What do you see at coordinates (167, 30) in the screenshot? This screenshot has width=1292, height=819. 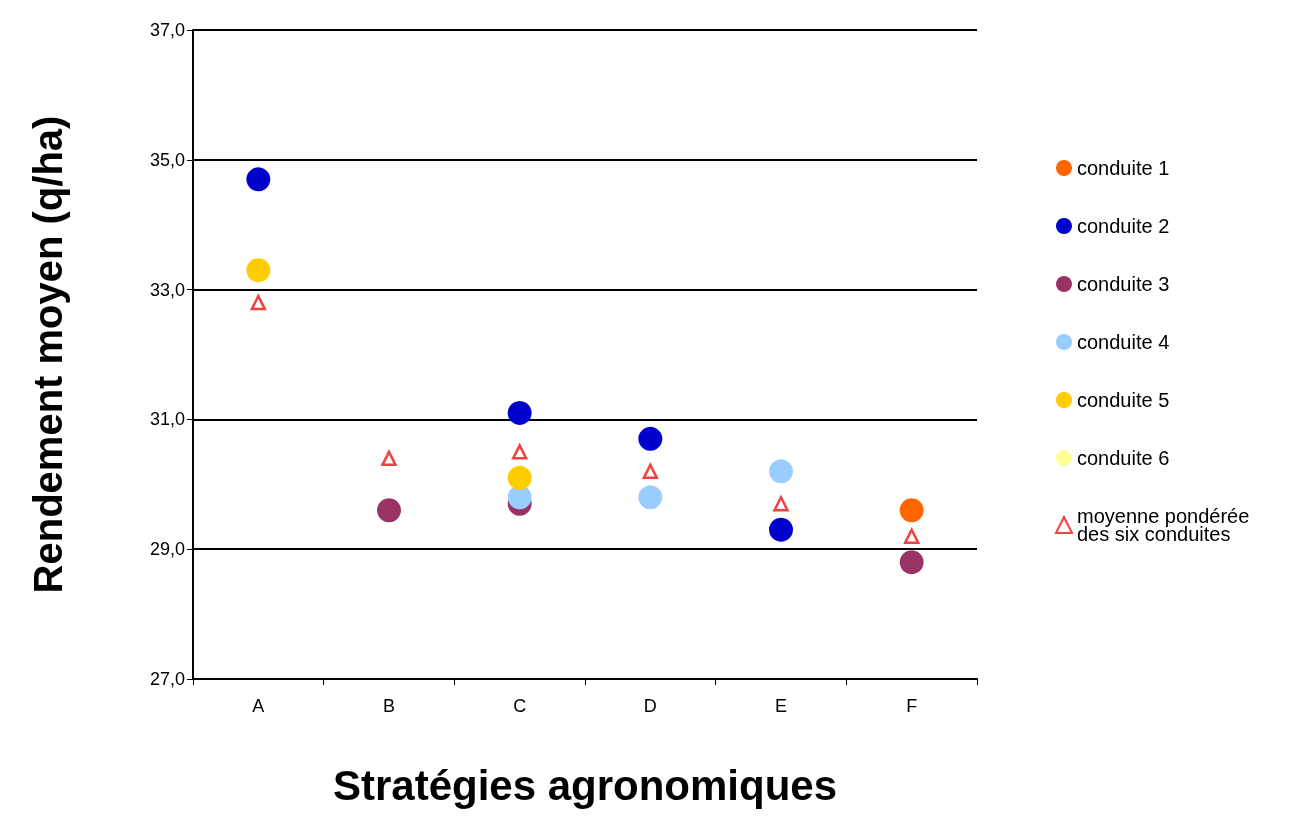 I see `y-tick-label: 37,0` at bounding box center [167, 30].